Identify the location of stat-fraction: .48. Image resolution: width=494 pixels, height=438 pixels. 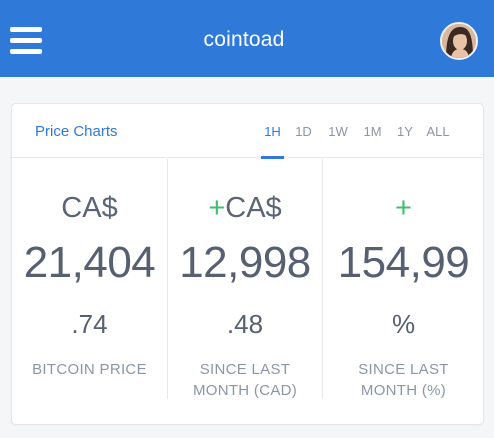
(245, 324).